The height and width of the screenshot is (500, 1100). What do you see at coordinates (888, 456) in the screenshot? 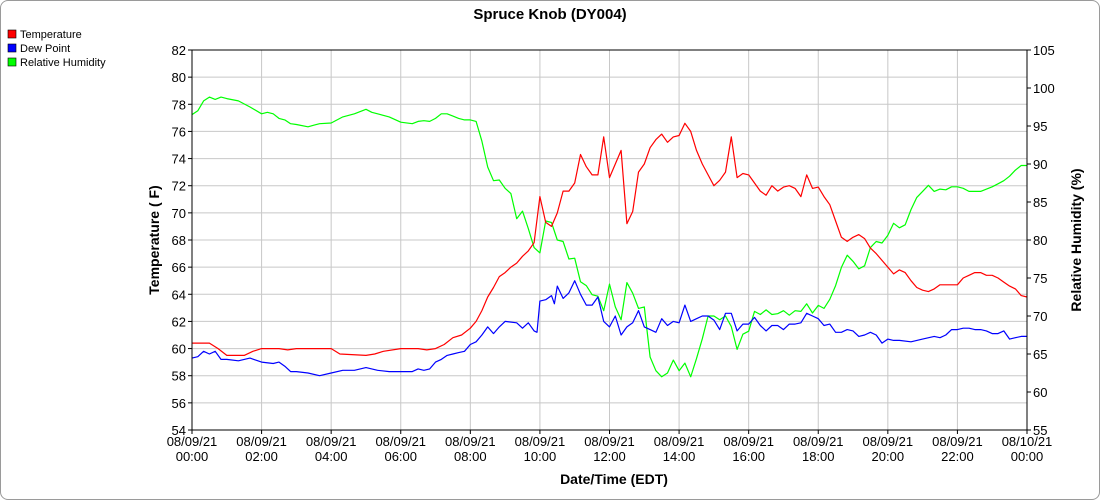
I see `x-tick-time-label: 20:00` at bounding box center [888, 456].